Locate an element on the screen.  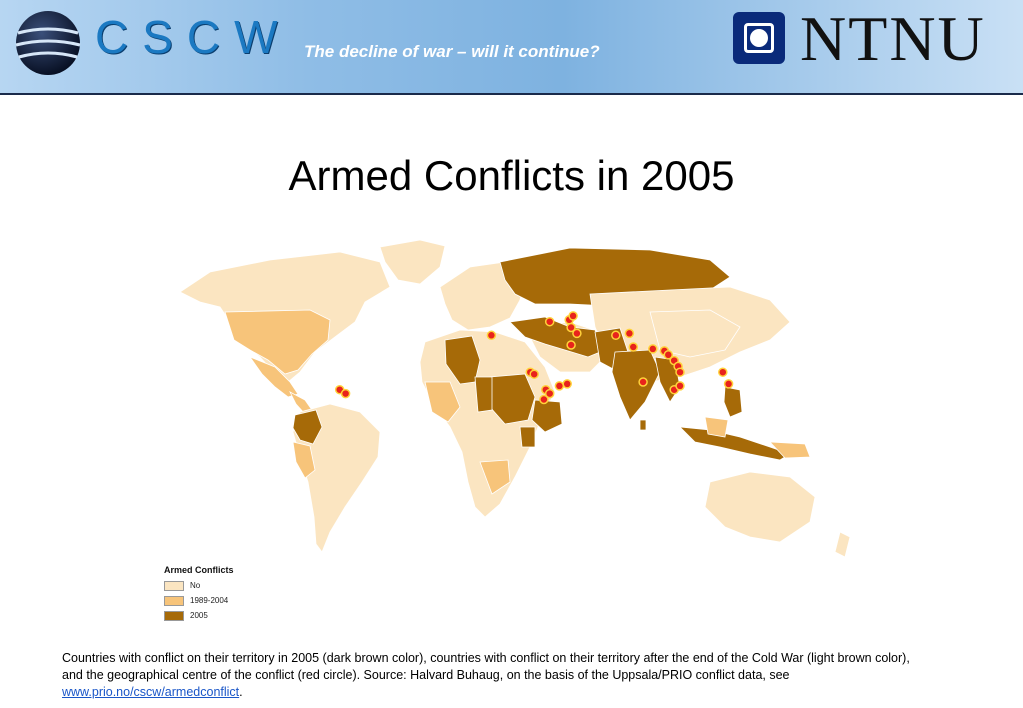
legend-item-1989-2004: 1989-2004 is located at coordinates (199, 600).